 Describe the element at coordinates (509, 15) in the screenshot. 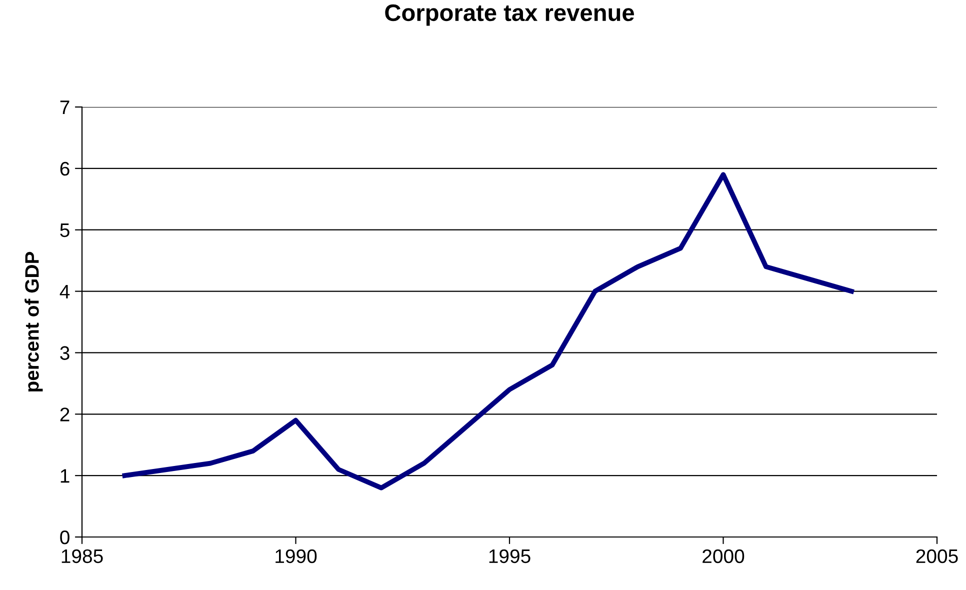

I see `chart-title: Corporate tax revenue` at that location.